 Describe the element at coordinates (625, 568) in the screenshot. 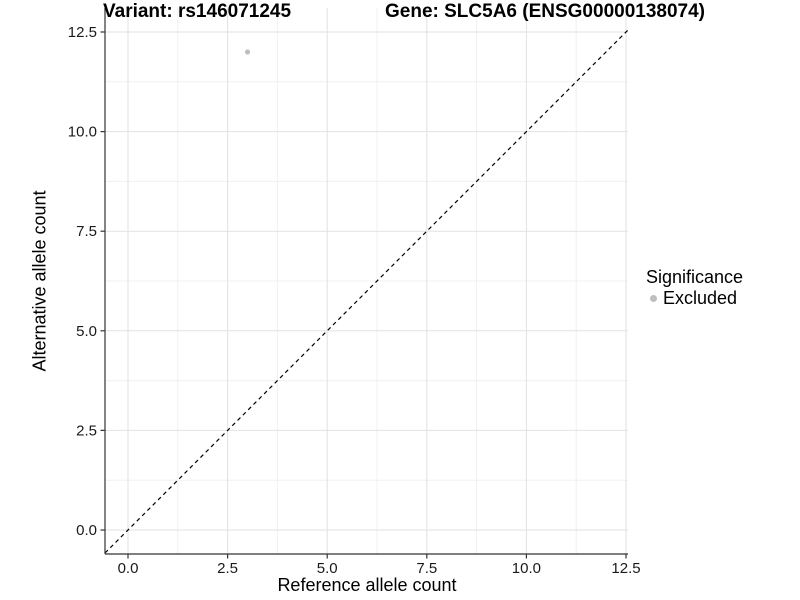

I see `x-tick-label: 12.5` at that location.